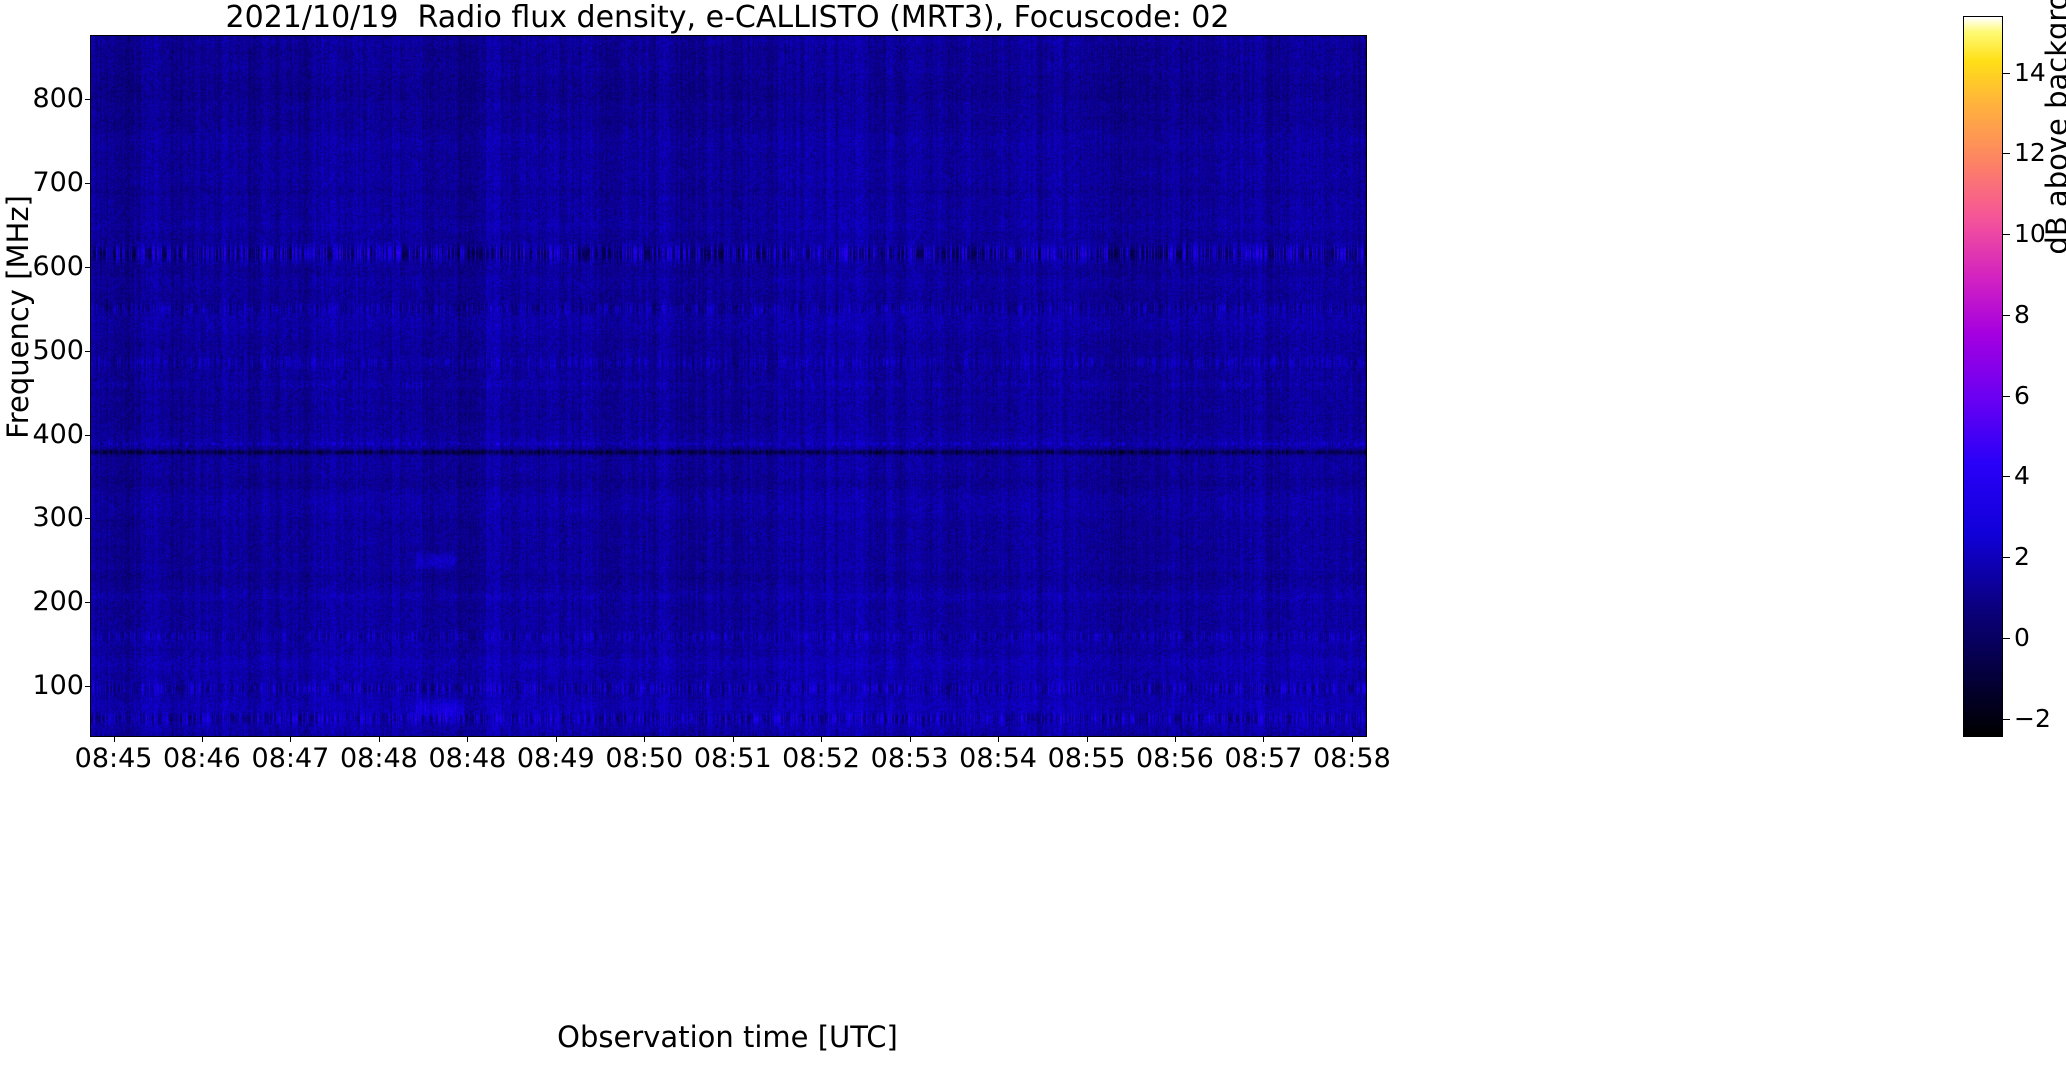 The image size is (2066, 1067). What do you see at coordinates (2022, 395) in the screenshot?
I see `colorbar-tick-label: 6` at bounding box center [2022, 395].